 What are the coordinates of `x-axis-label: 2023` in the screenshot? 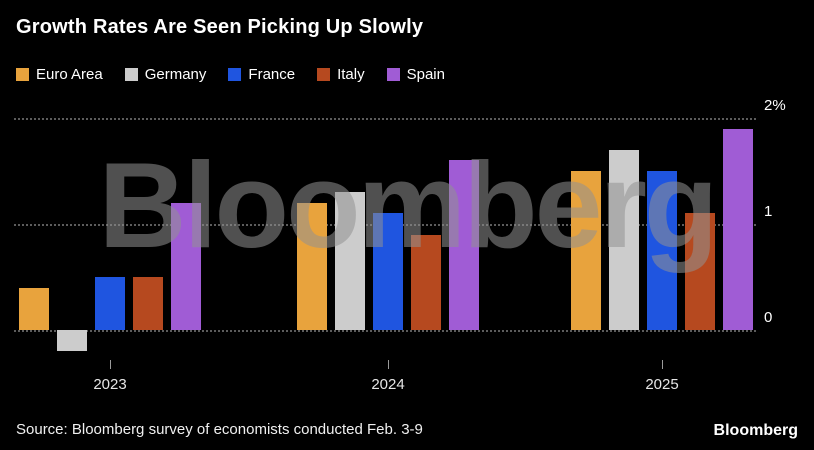 It's located at (110, 384).